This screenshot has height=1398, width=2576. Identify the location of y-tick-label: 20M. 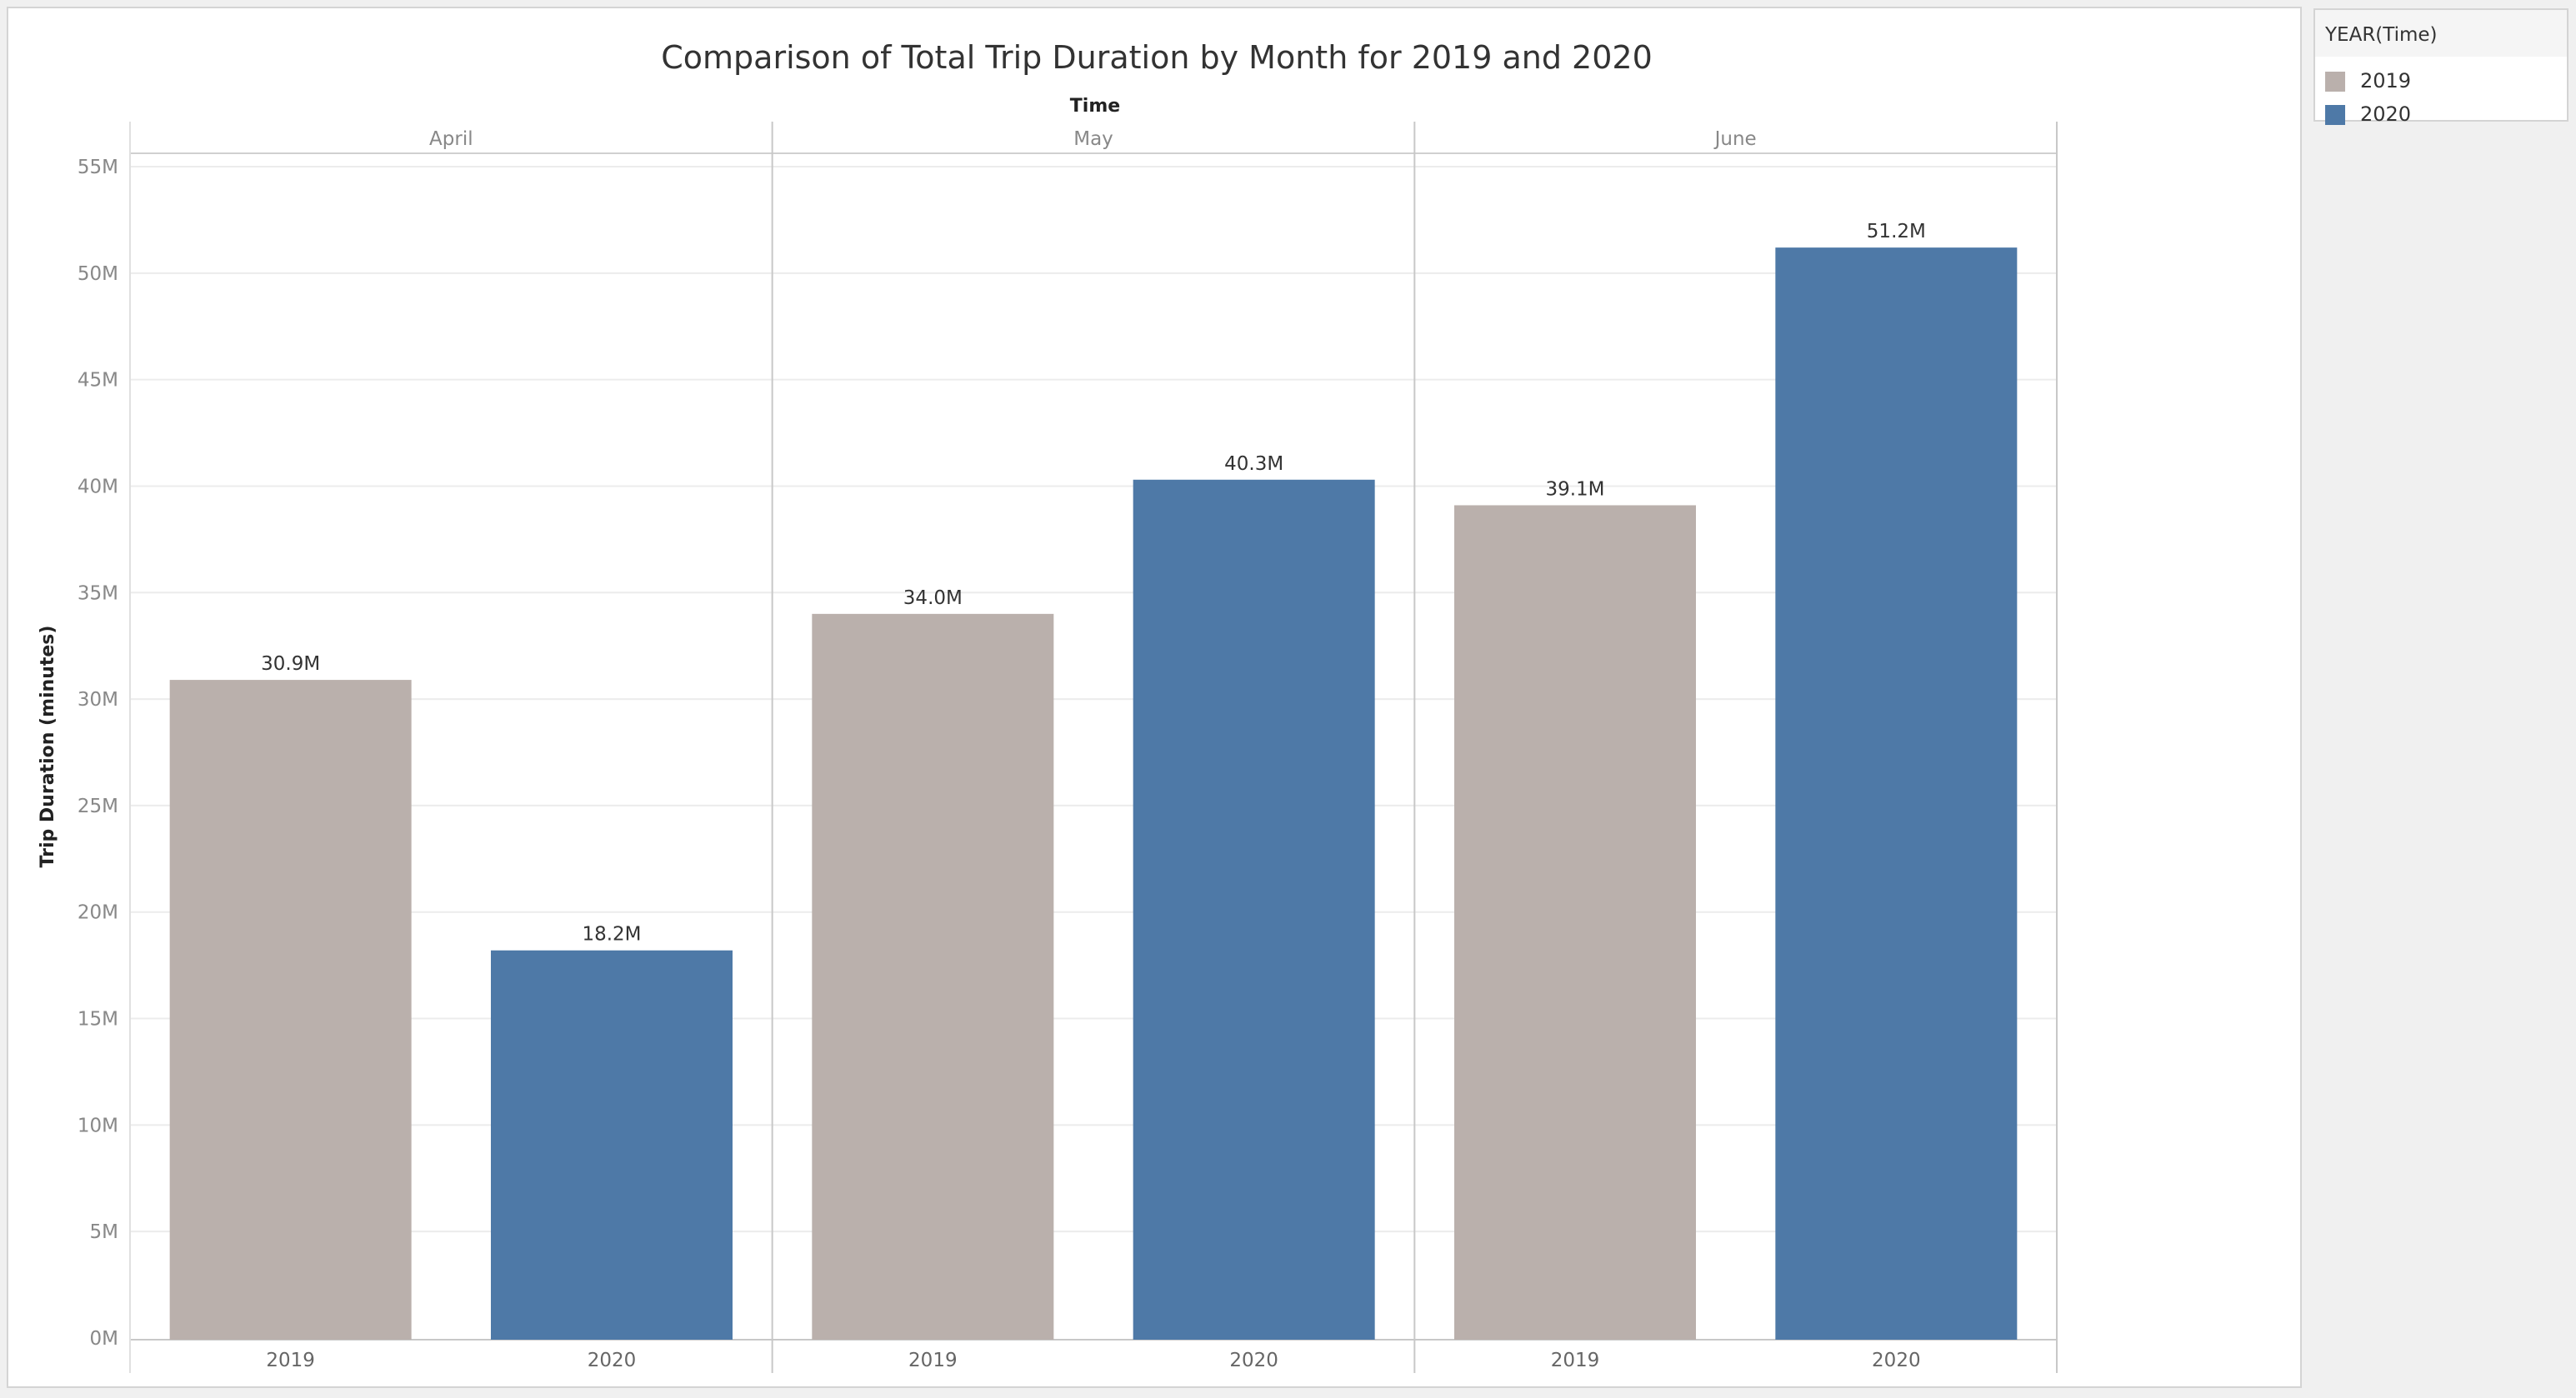
(98, 913).